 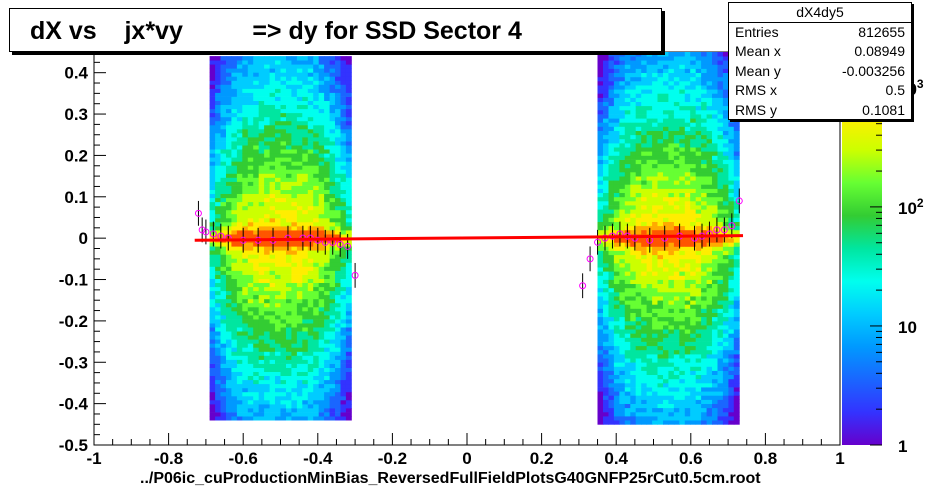 I want to click on stats-label: RMS y, so click(x=756, y=109).